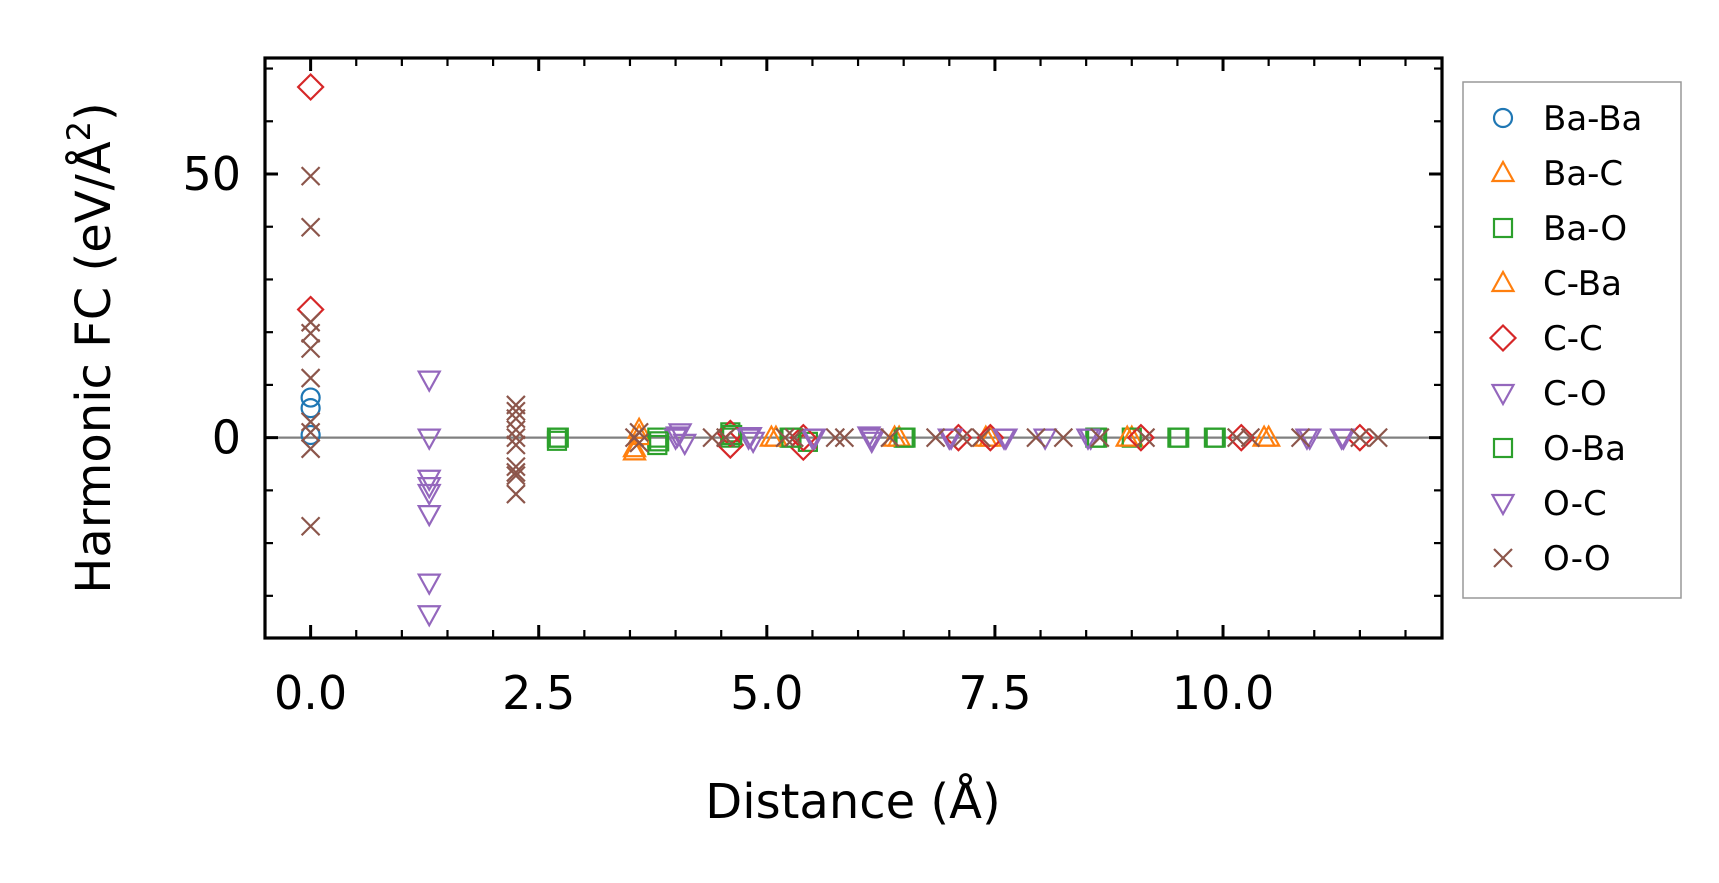 Image resolution: width=1719 pixels, height=883 pixels. Describe the element at coordinates (211, 174) in the screenshot. I see `y-tick-label: 50` at that location.